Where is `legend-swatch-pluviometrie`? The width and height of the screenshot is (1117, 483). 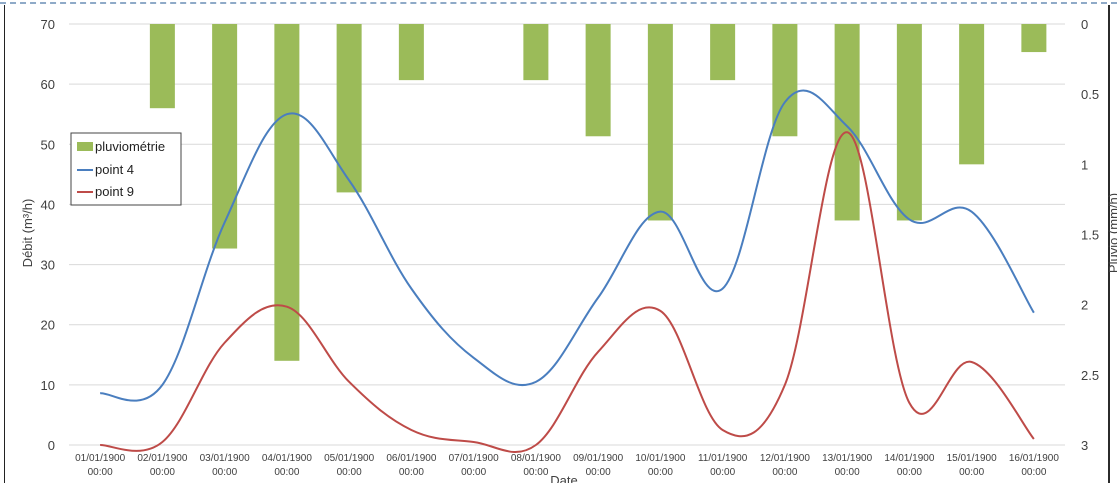 legend-swatch-pluviometrie is located at coordinates (85, 146).